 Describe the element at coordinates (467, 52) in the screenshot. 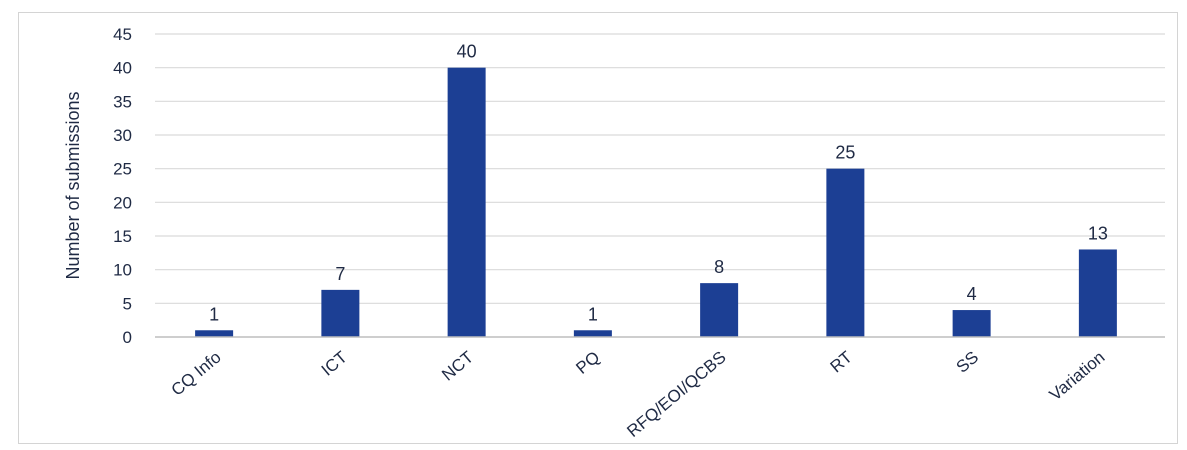

I see `data-label: 40` at that location.